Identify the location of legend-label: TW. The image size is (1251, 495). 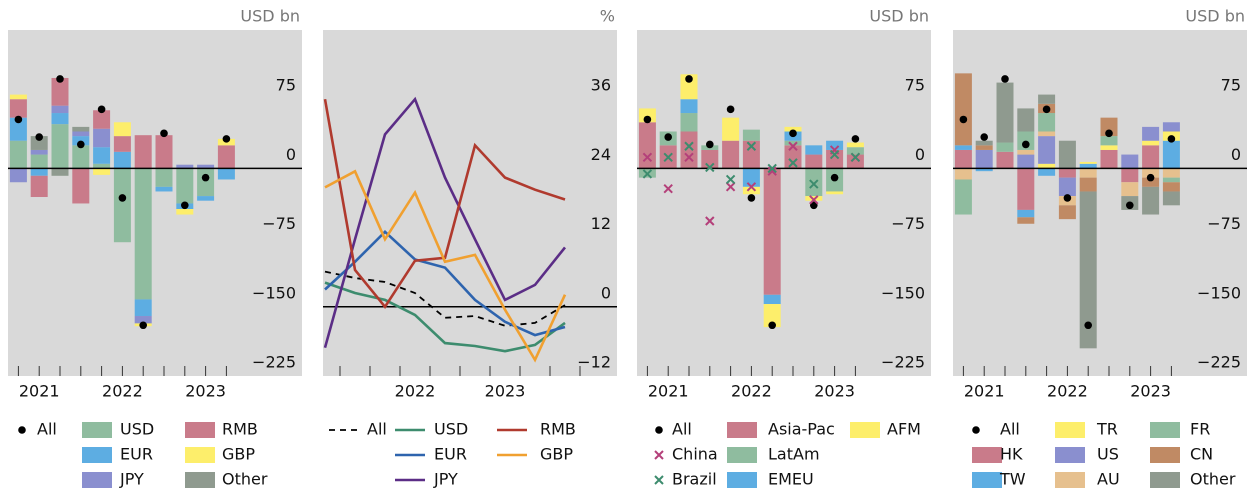
(1012, 479).